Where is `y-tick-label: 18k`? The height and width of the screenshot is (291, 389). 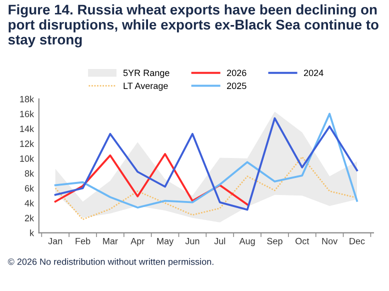 y-tick-label: 18k is located at coordinates (27, 99).